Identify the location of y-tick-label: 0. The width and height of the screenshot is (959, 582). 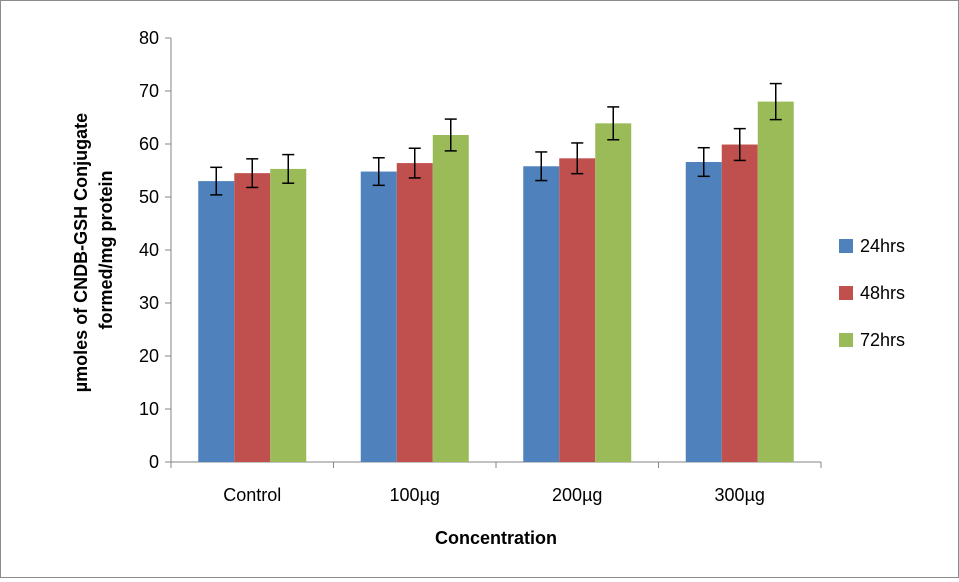
(154, 462).